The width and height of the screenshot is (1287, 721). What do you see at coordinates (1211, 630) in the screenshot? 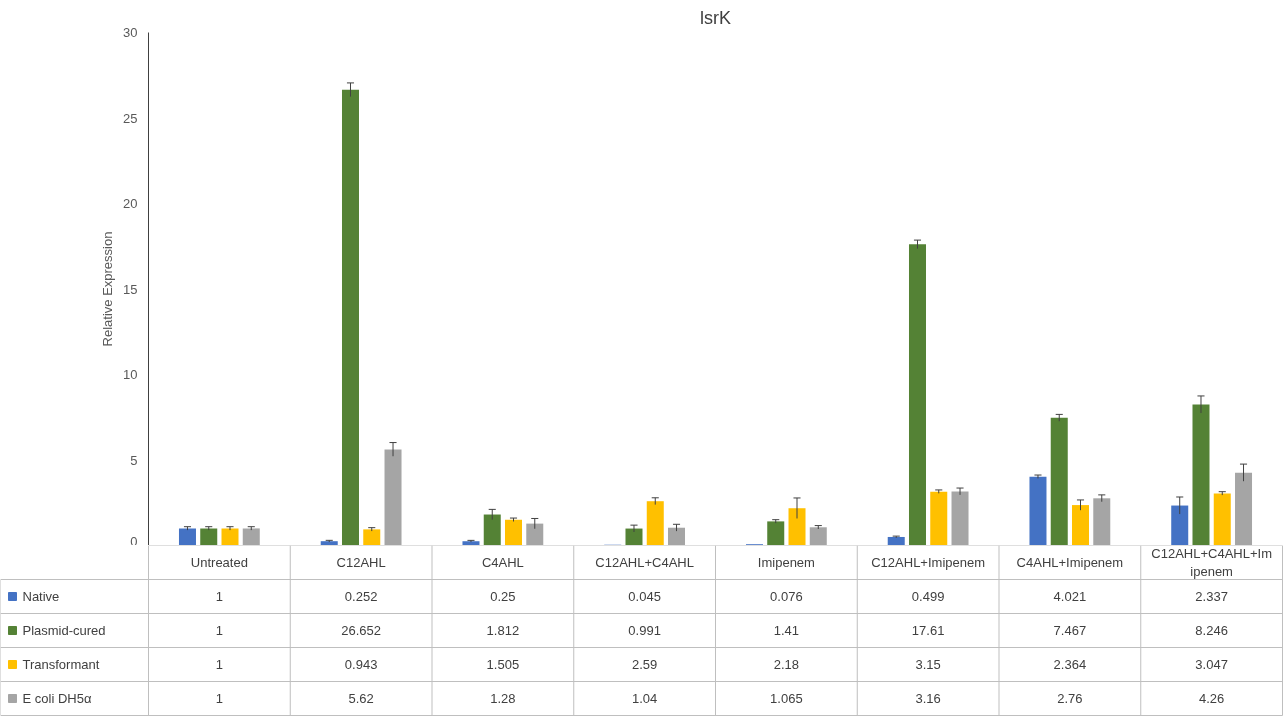
I see `data-label: 8.246` at bounding box center [1211, 630].